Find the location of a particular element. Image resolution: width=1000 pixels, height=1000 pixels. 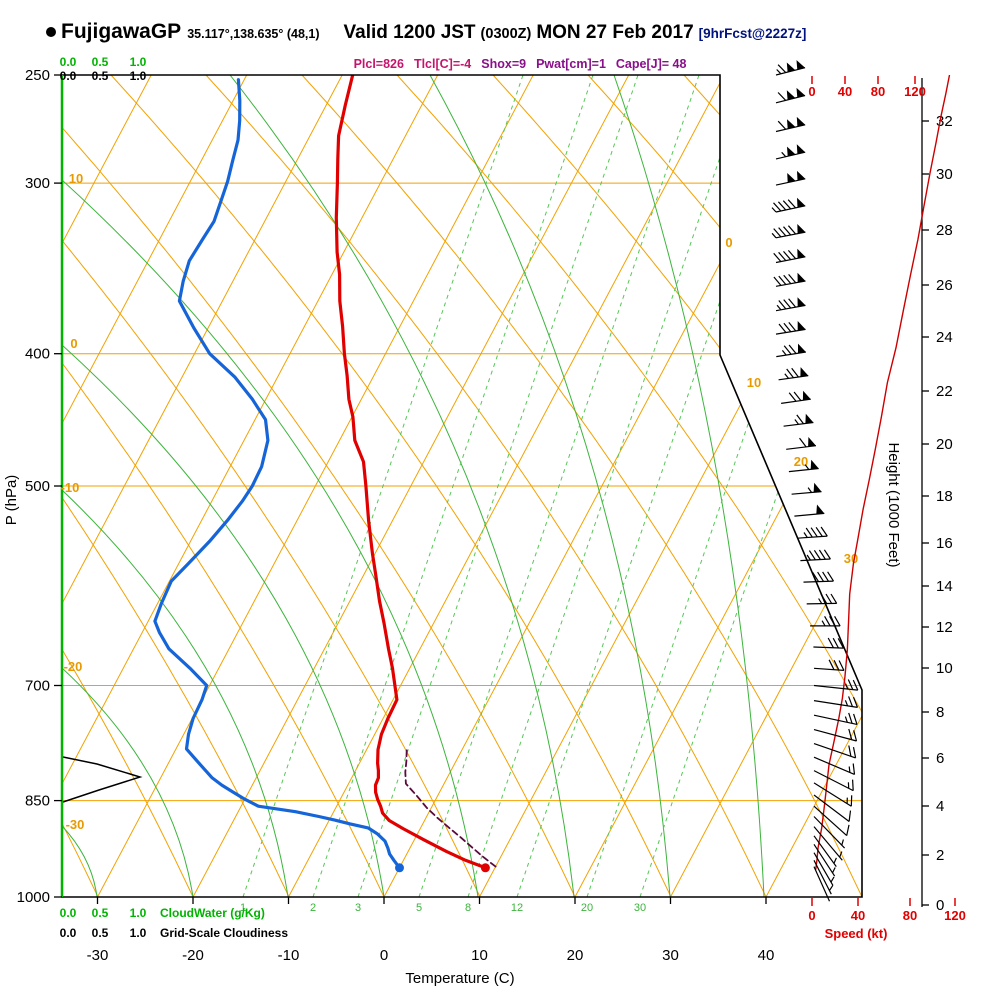

svg-text: 4 is located at coordinates (940, 806).